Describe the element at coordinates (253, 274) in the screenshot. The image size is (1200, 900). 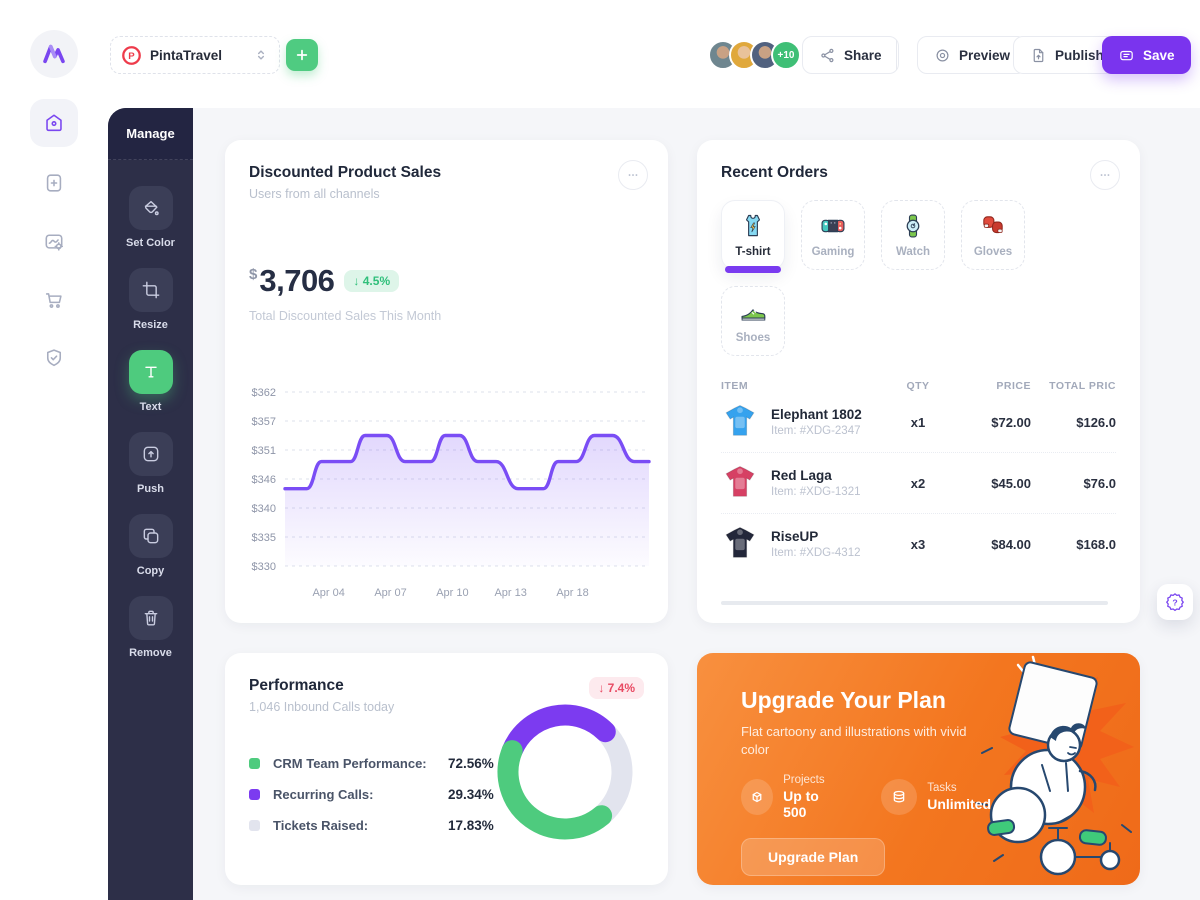
I see `currency-symbol: $` at that location.